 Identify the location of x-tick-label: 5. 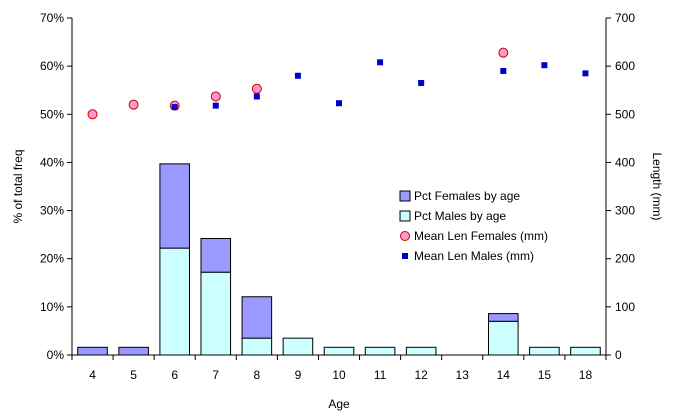
(133, 375).